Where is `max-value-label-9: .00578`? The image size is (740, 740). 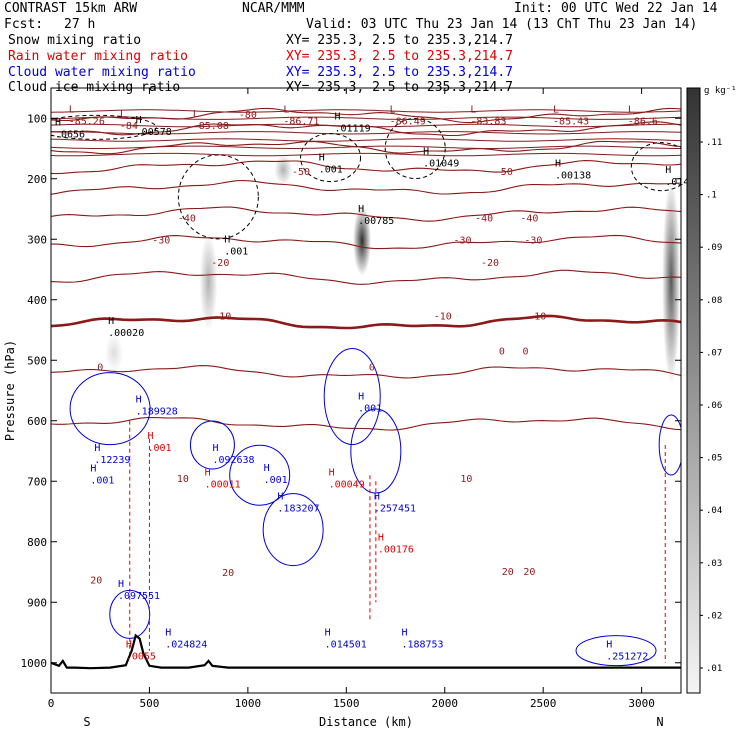 max-value-label-9: .00578 is located at coordinates (154, 132).